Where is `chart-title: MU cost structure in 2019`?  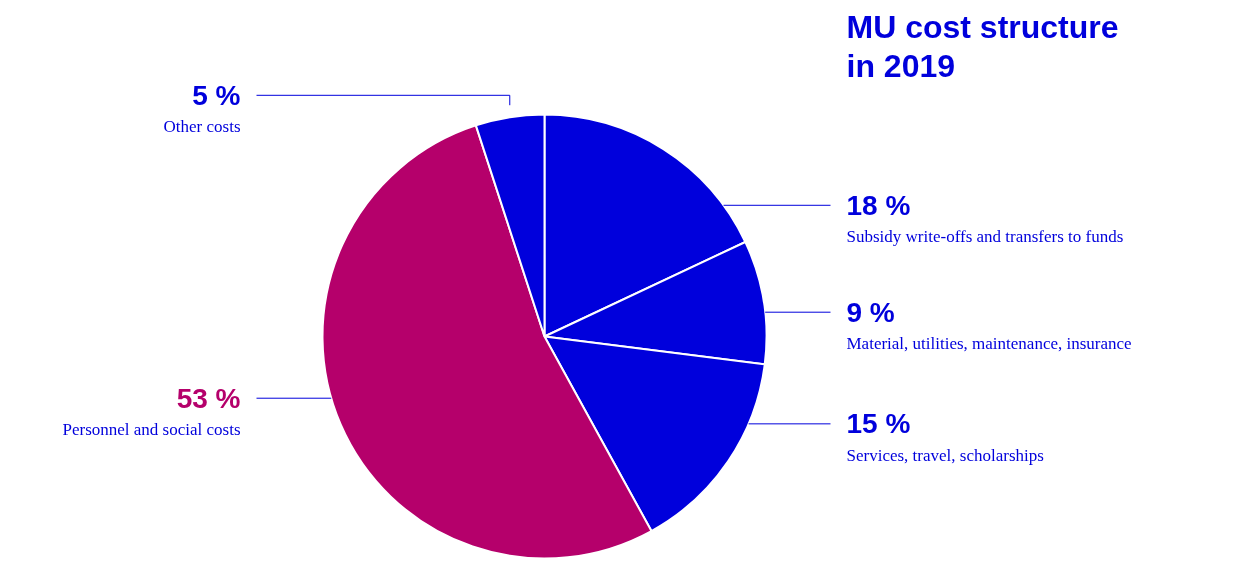 chart-title: MU cost structure in 2019 is located at coordinates (982, 46).